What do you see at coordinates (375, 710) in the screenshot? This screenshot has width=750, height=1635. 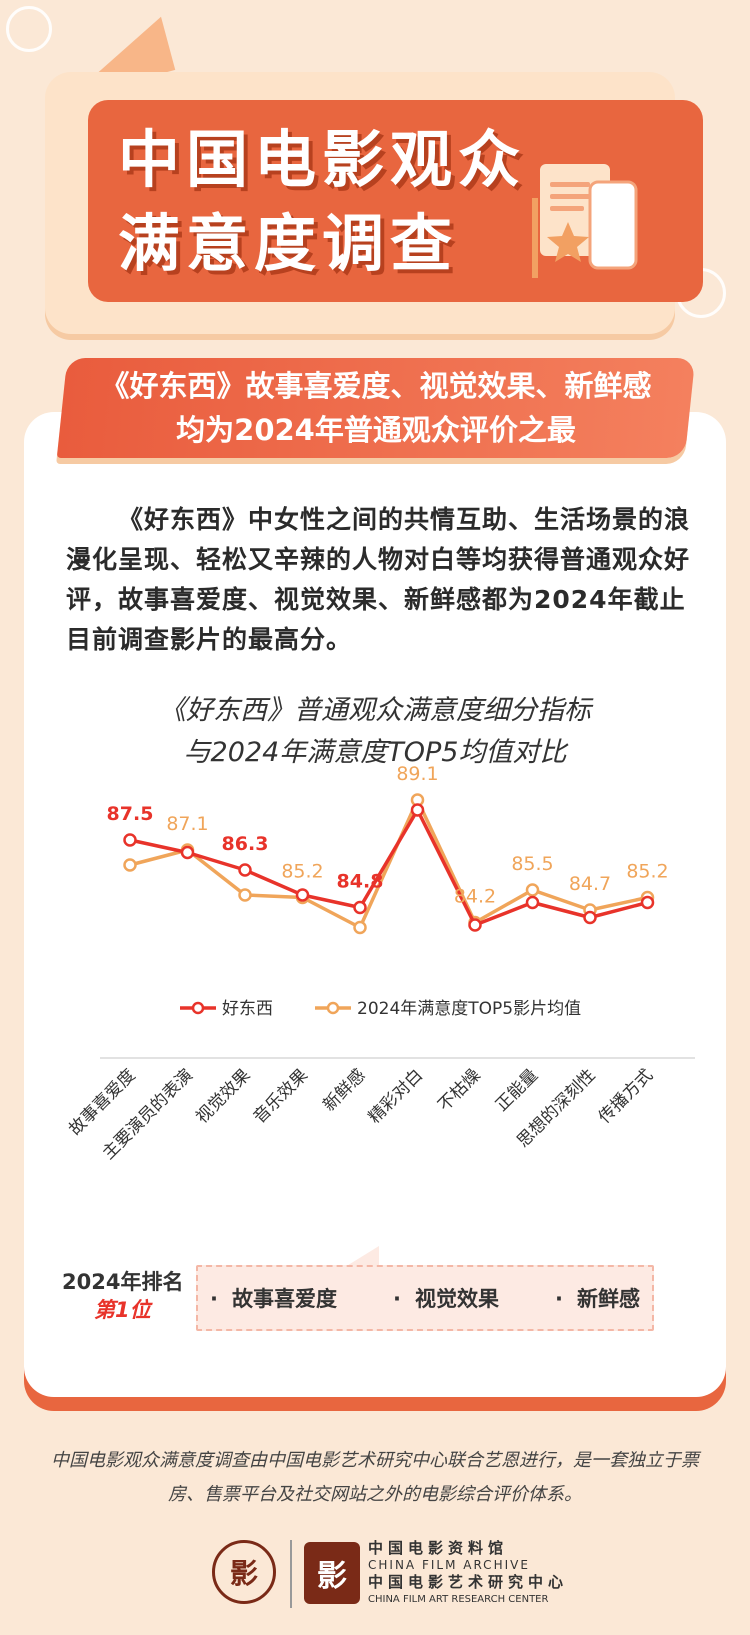 I see `chart-title-line-1: 《好东西》普通观众满意度细分指标` at bounding box center [375, 710].